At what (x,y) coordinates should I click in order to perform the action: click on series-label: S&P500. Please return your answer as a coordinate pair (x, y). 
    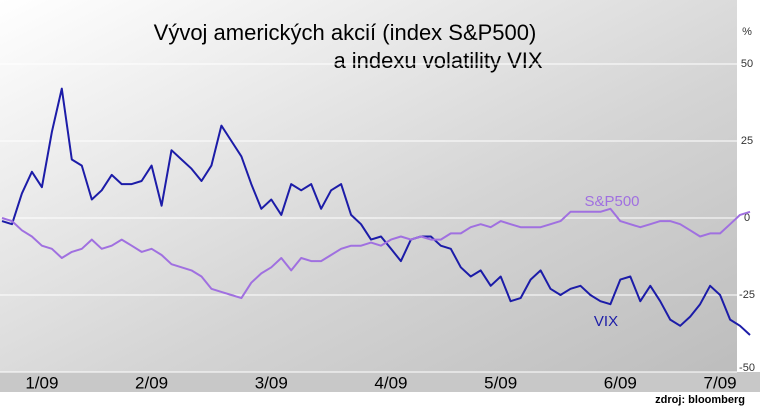
    Looking at the image, I should click on (611, 201).